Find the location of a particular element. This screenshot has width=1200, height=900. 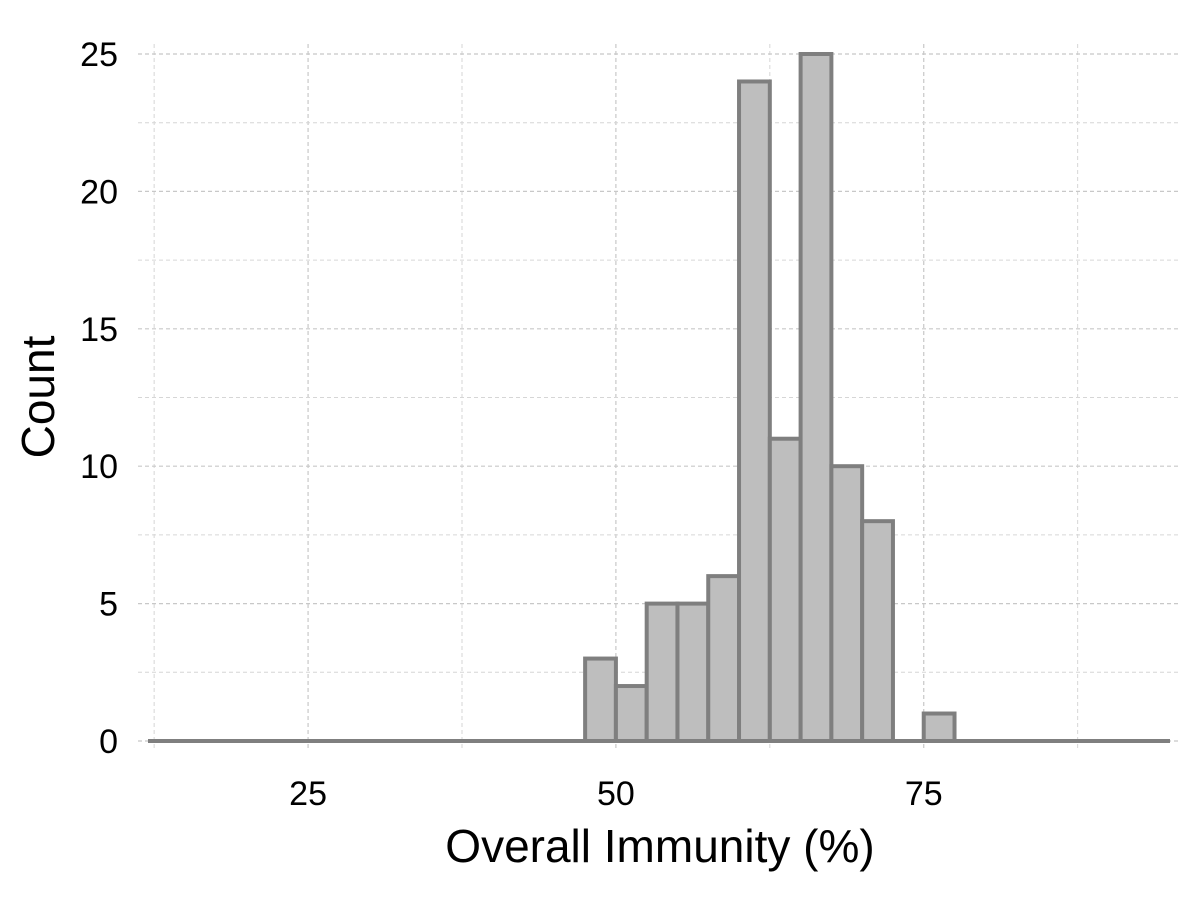

x-axis-title: Overall Immunity (%) is located at coordinates (659, 846).